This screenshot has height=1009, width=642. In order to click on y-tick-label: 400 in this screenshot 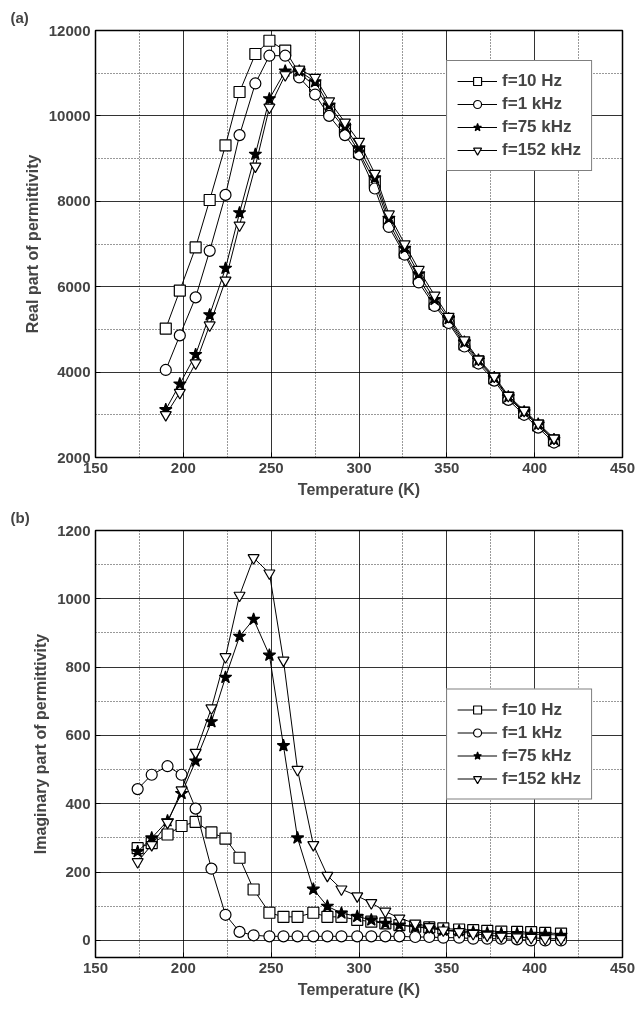, I will do `click(78, 803)`.